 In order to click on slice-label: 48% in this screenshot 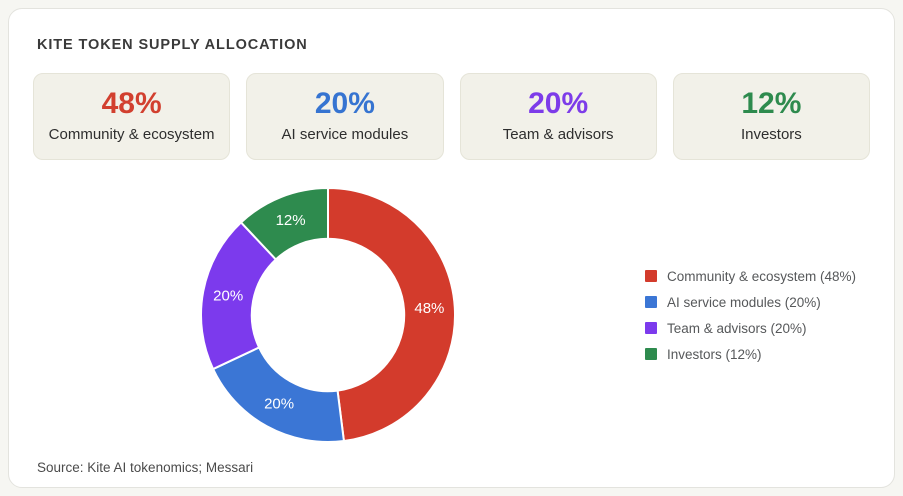, I will do `click(429, 308)`.